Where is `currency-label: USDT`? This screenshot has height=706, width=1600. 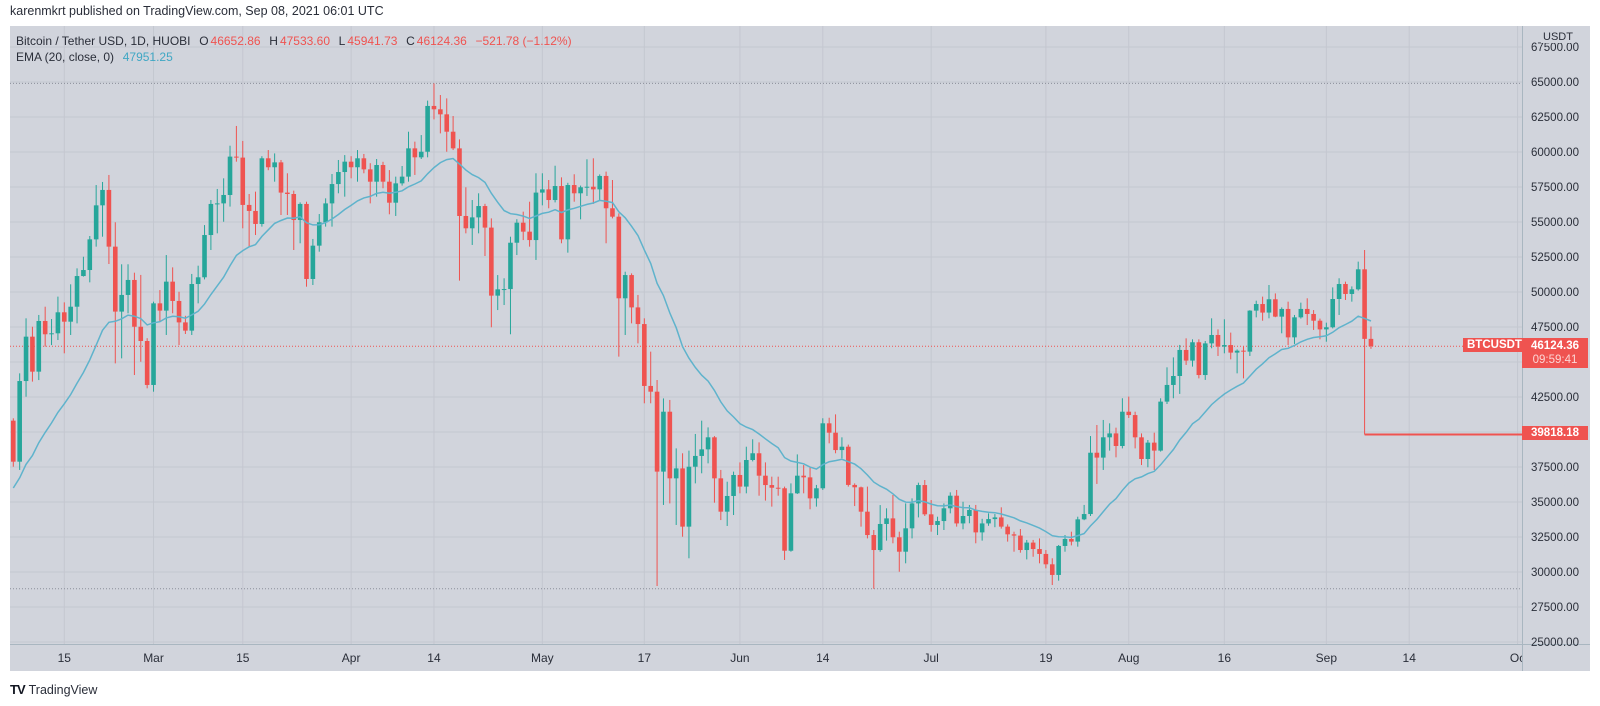 currency-label: USDT is located at coordinates (1558, 37).